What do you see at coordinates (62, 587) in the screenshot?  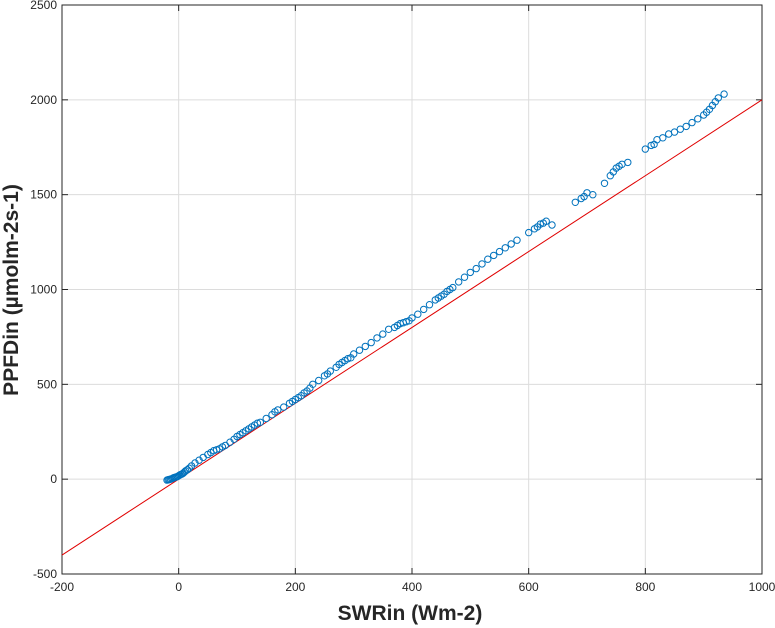 I see `x-tick-label: -200` at bounding box center [62, 587].